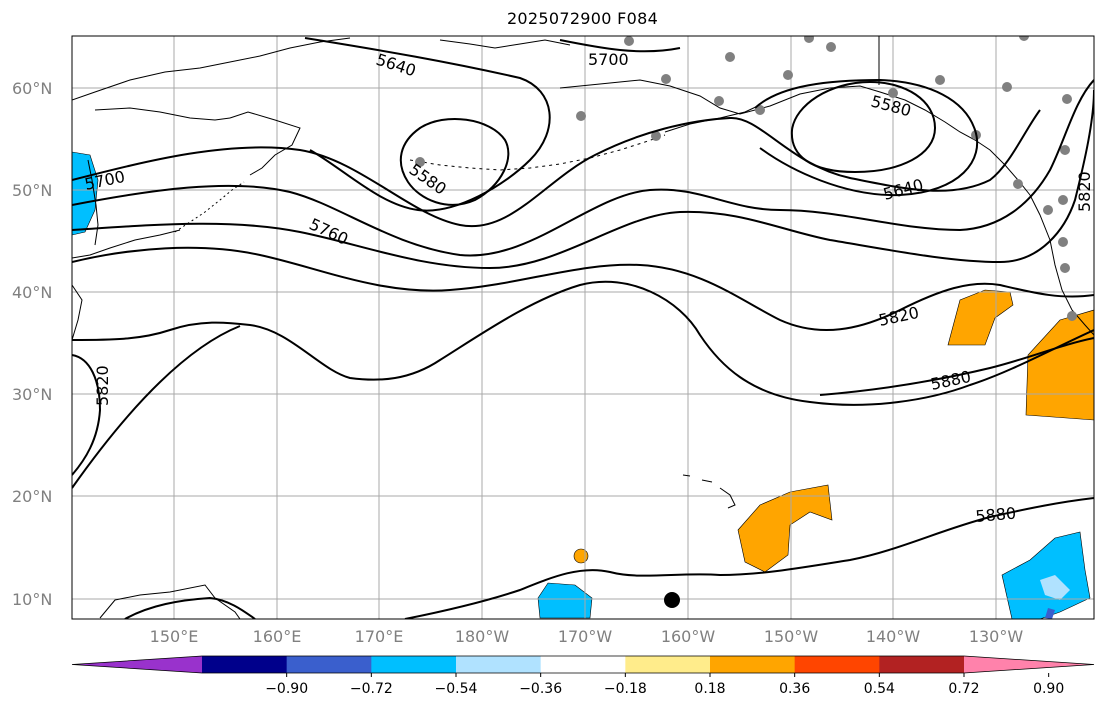 This screenshot has height=712, width=1105. Describe the element at coordinates (174, 636) in the screenshot. I see `lon-label: 150°E` at that location.